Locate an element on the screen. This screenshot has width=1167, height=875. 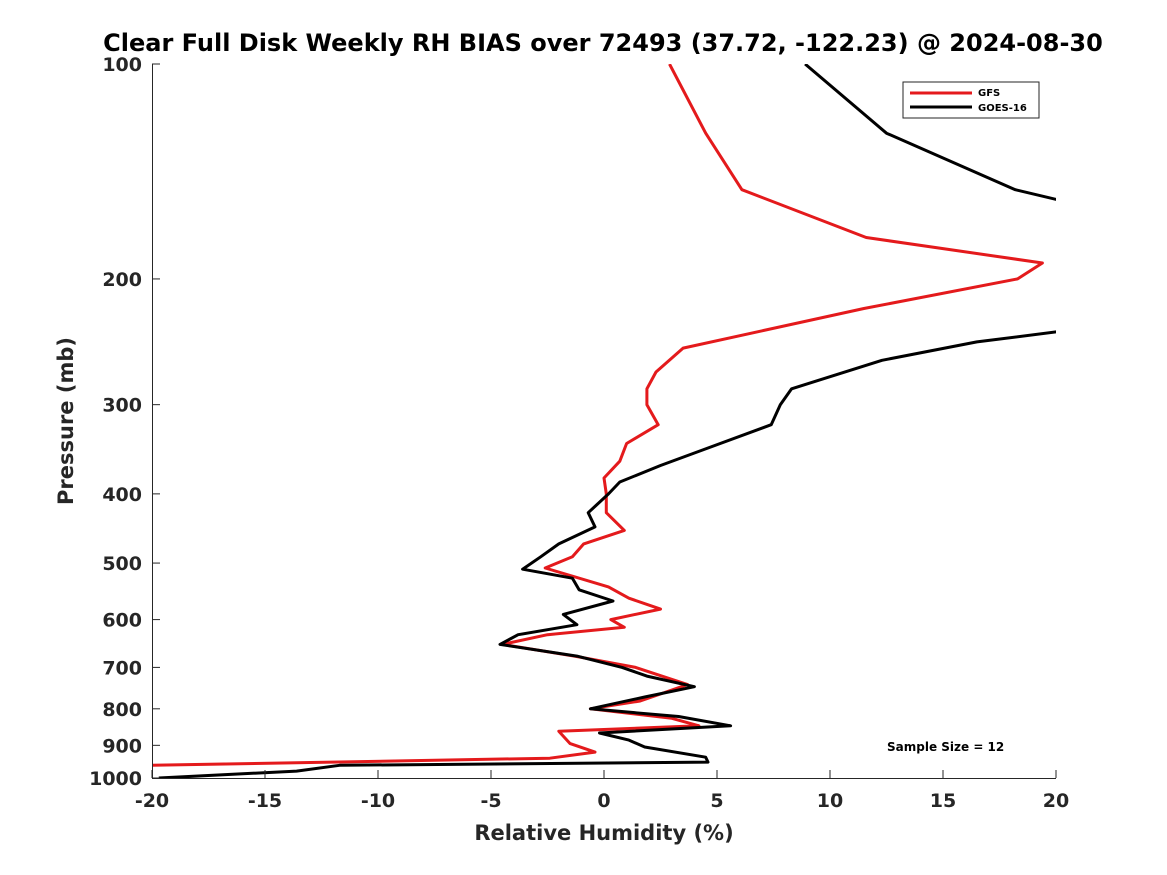
y-tick-label: 900 is located at coordinates (122, 746).